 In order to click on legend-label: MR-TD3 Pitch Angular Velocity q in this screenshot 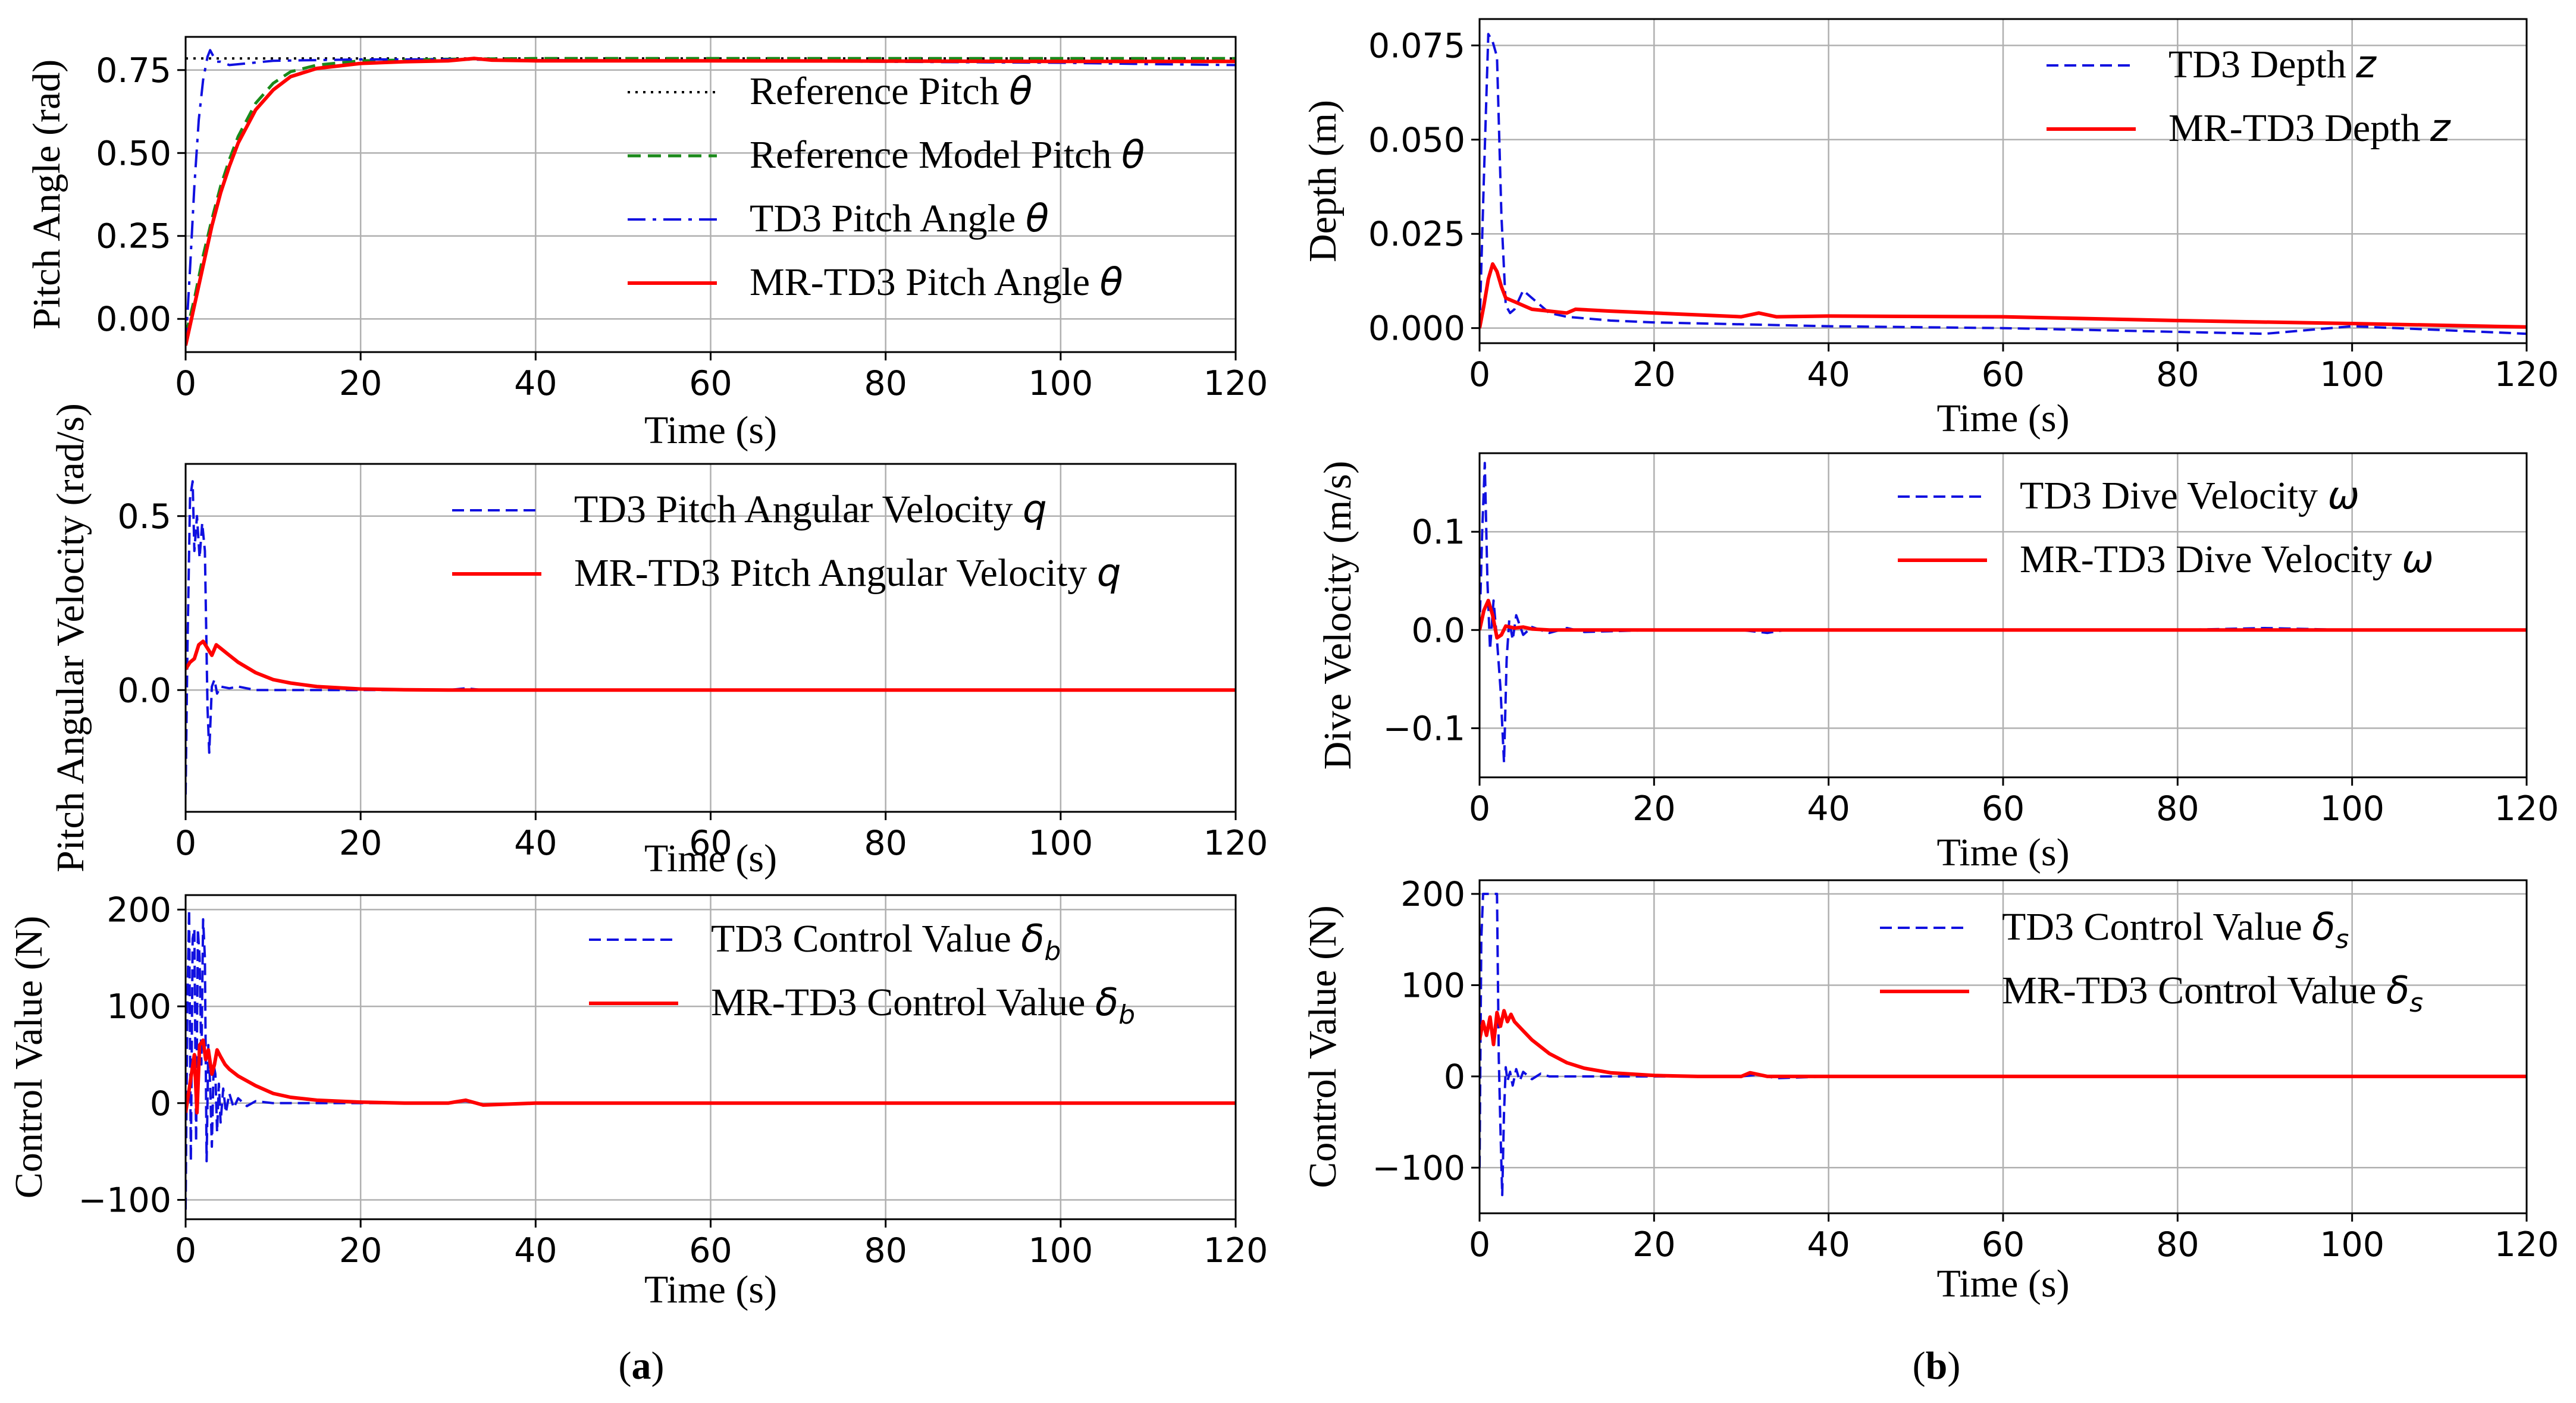, I will do `click(847, 573)`.